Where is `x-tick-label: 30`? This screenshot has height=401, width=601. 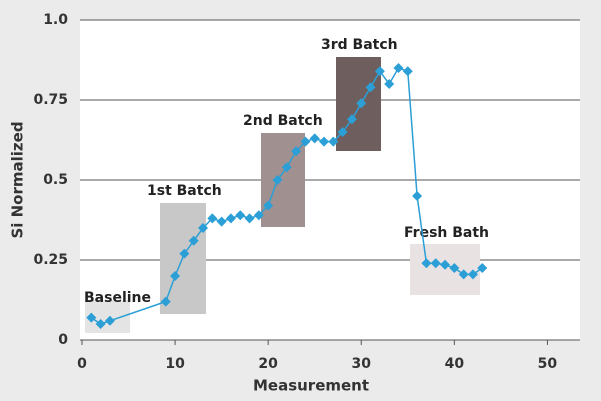 x-tick-label: 30 is located at coordinates (362, 364).